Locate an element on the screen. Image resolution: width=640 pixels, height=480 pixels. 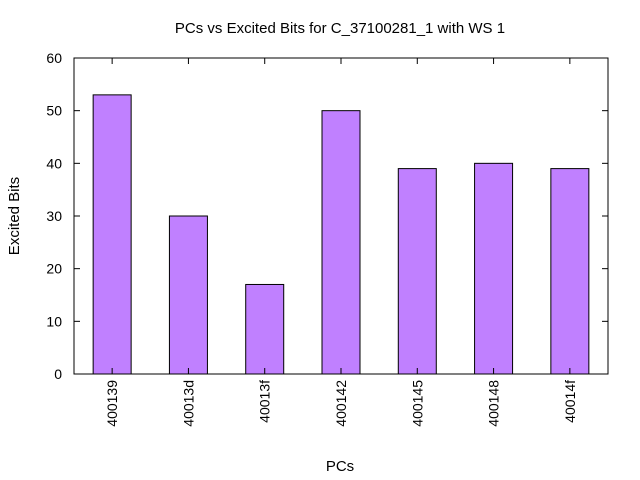
y-tick-label: 50 is located at coordinates (54, 111).